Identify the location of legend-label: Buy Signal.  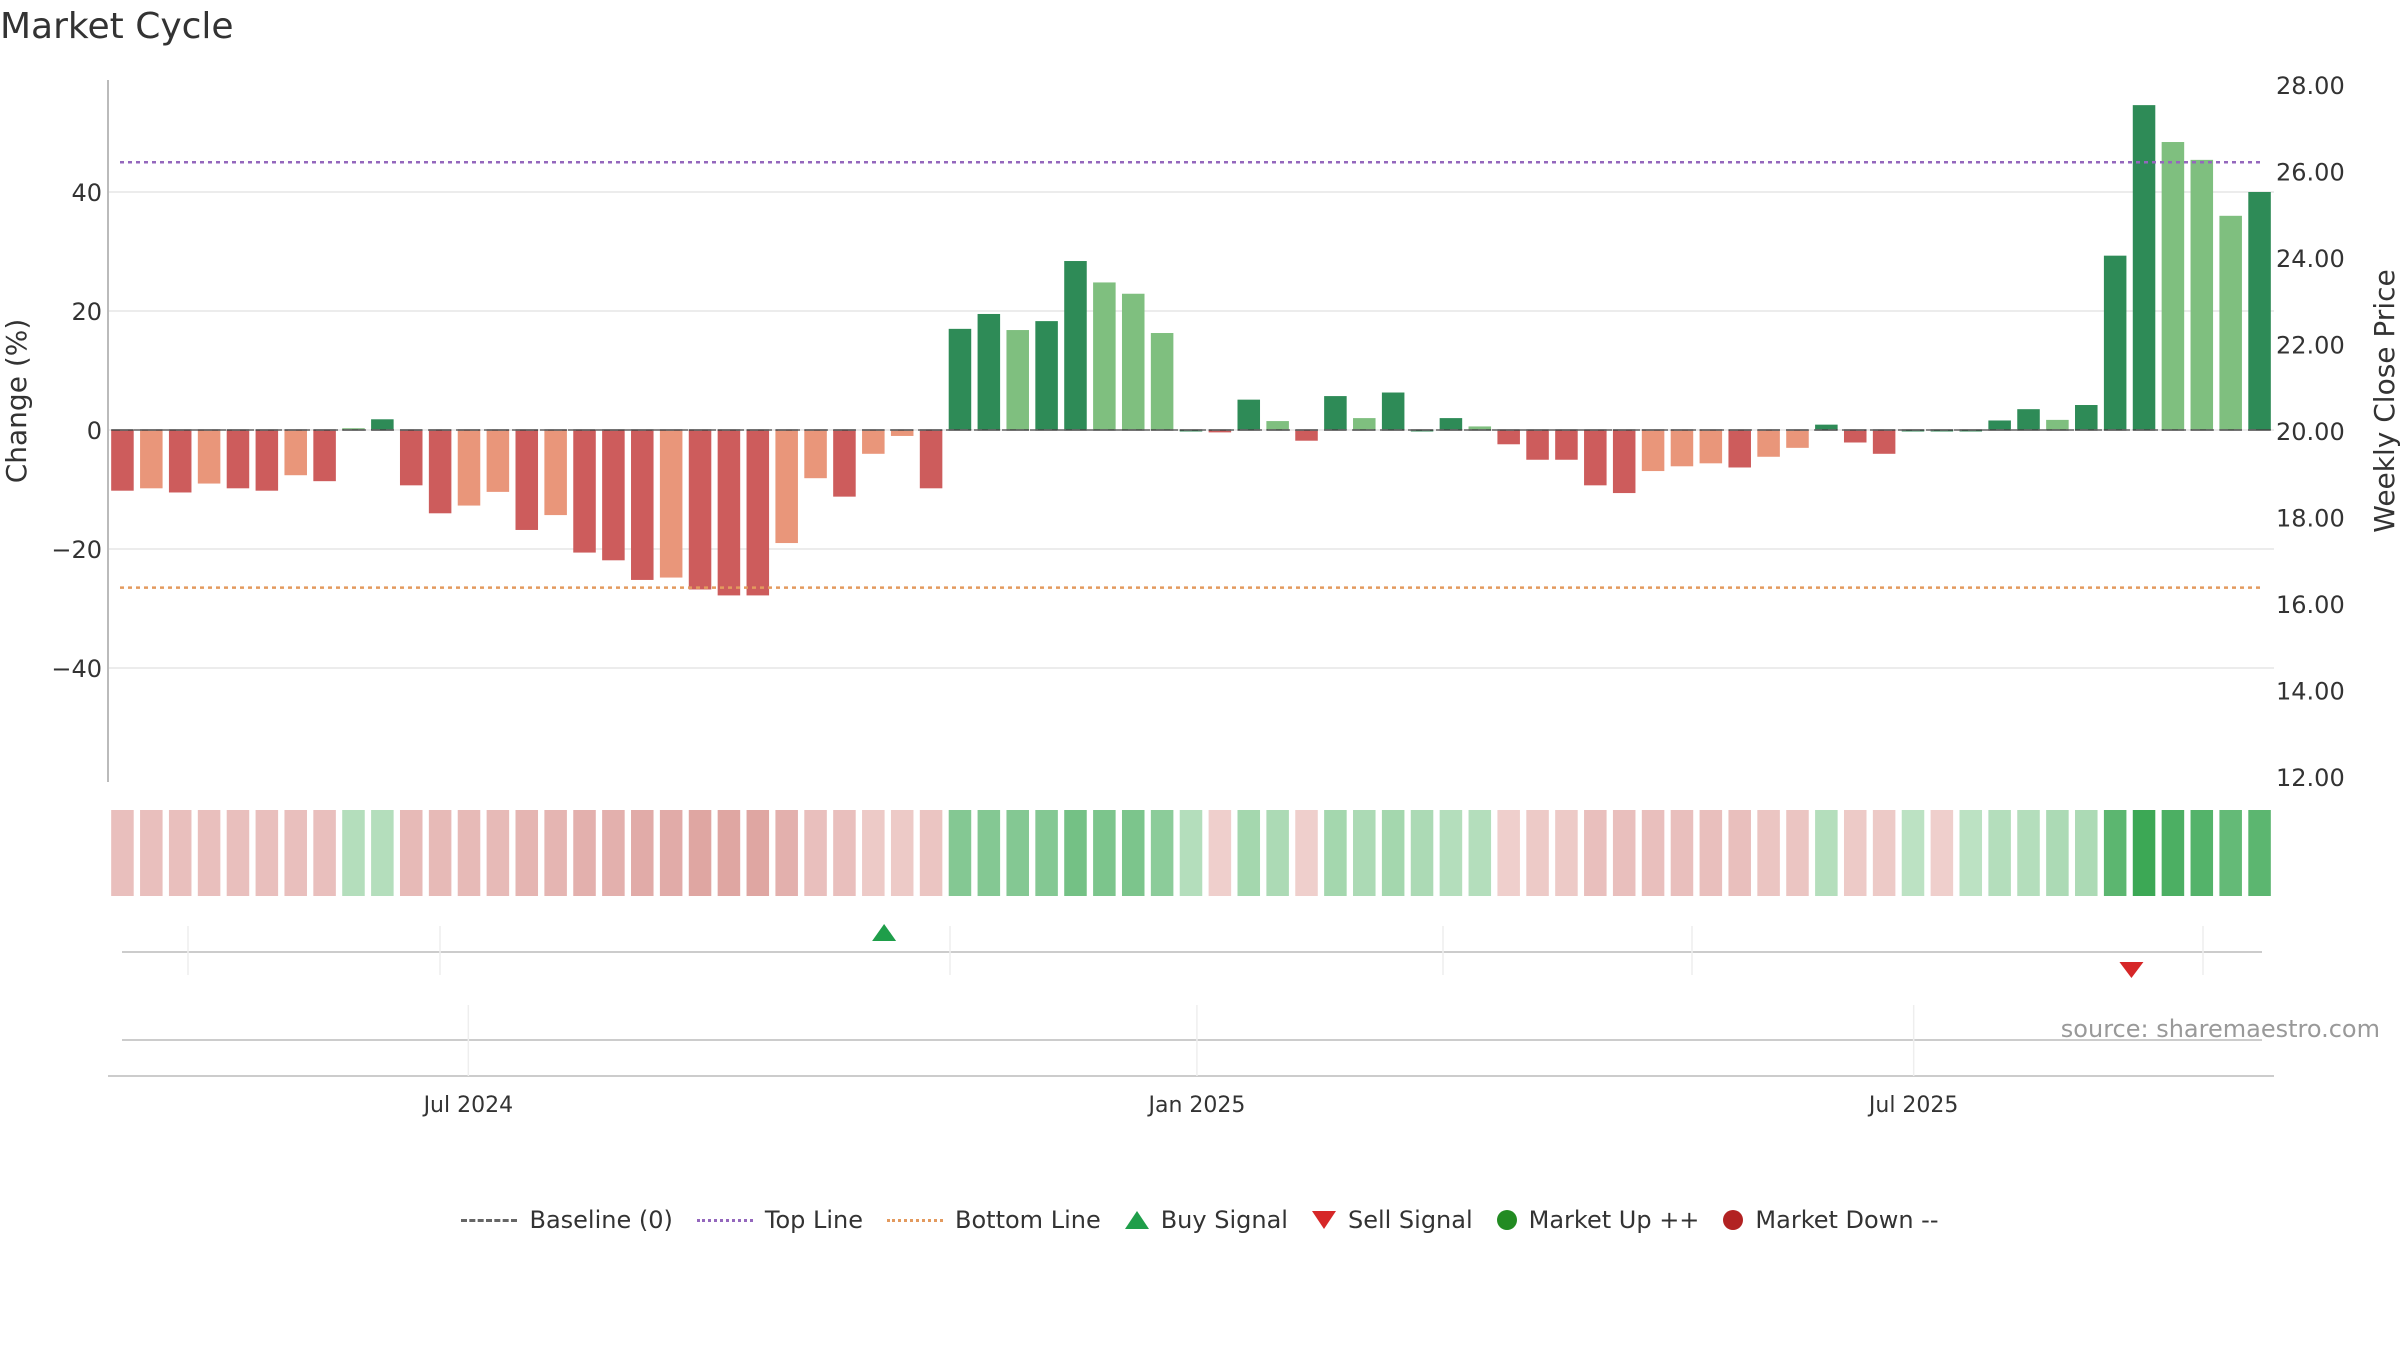
(1224, 1220).